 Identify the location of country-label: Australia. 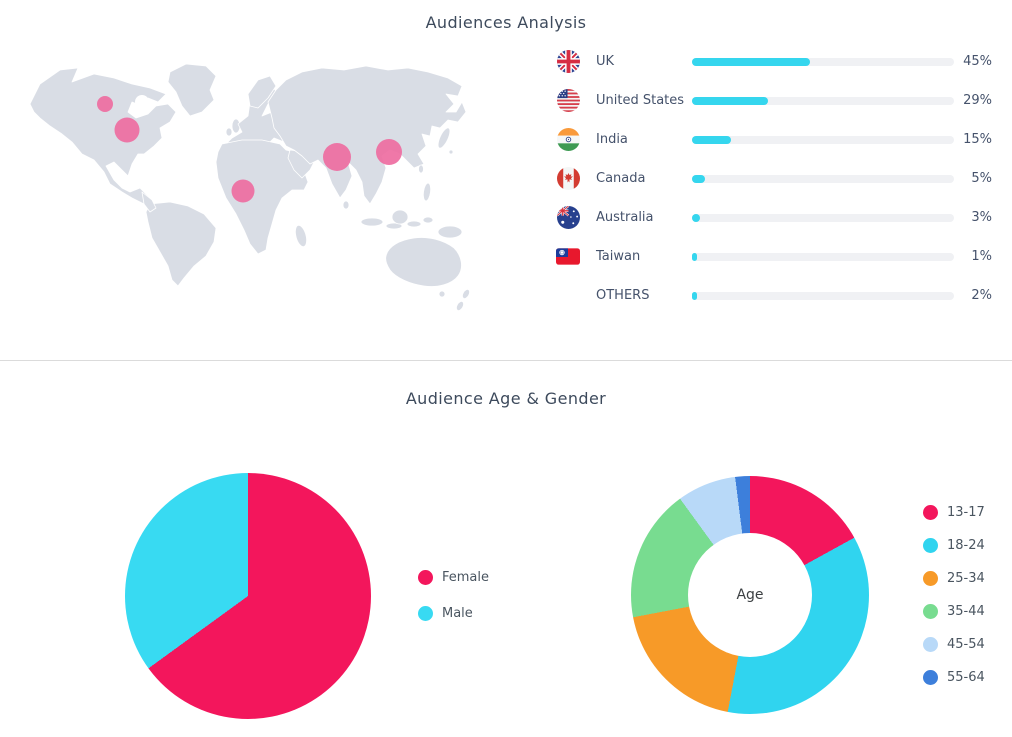
(625, 217).